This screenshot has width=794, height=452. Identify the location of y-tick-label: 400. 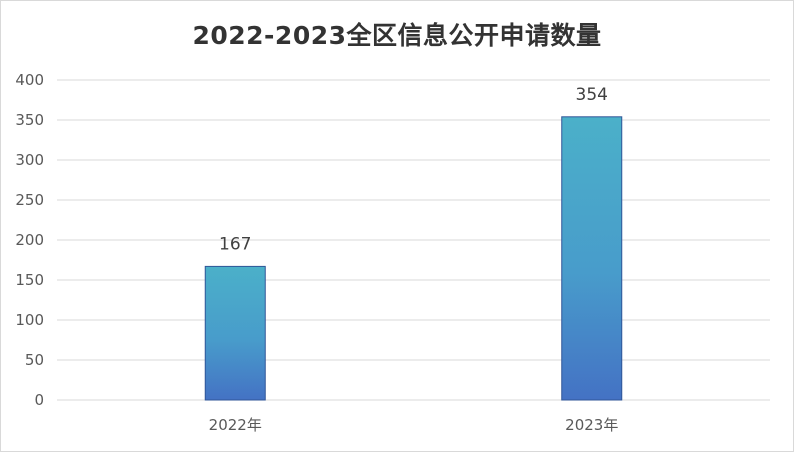
(29, 80).